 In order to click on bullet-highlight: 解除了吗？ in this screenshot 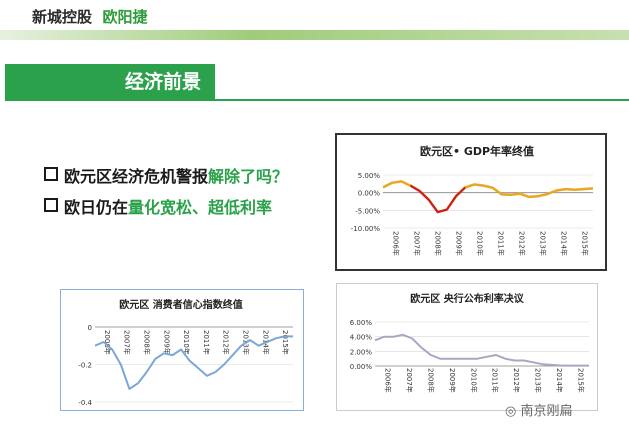, I will do `click(248, 176)`.